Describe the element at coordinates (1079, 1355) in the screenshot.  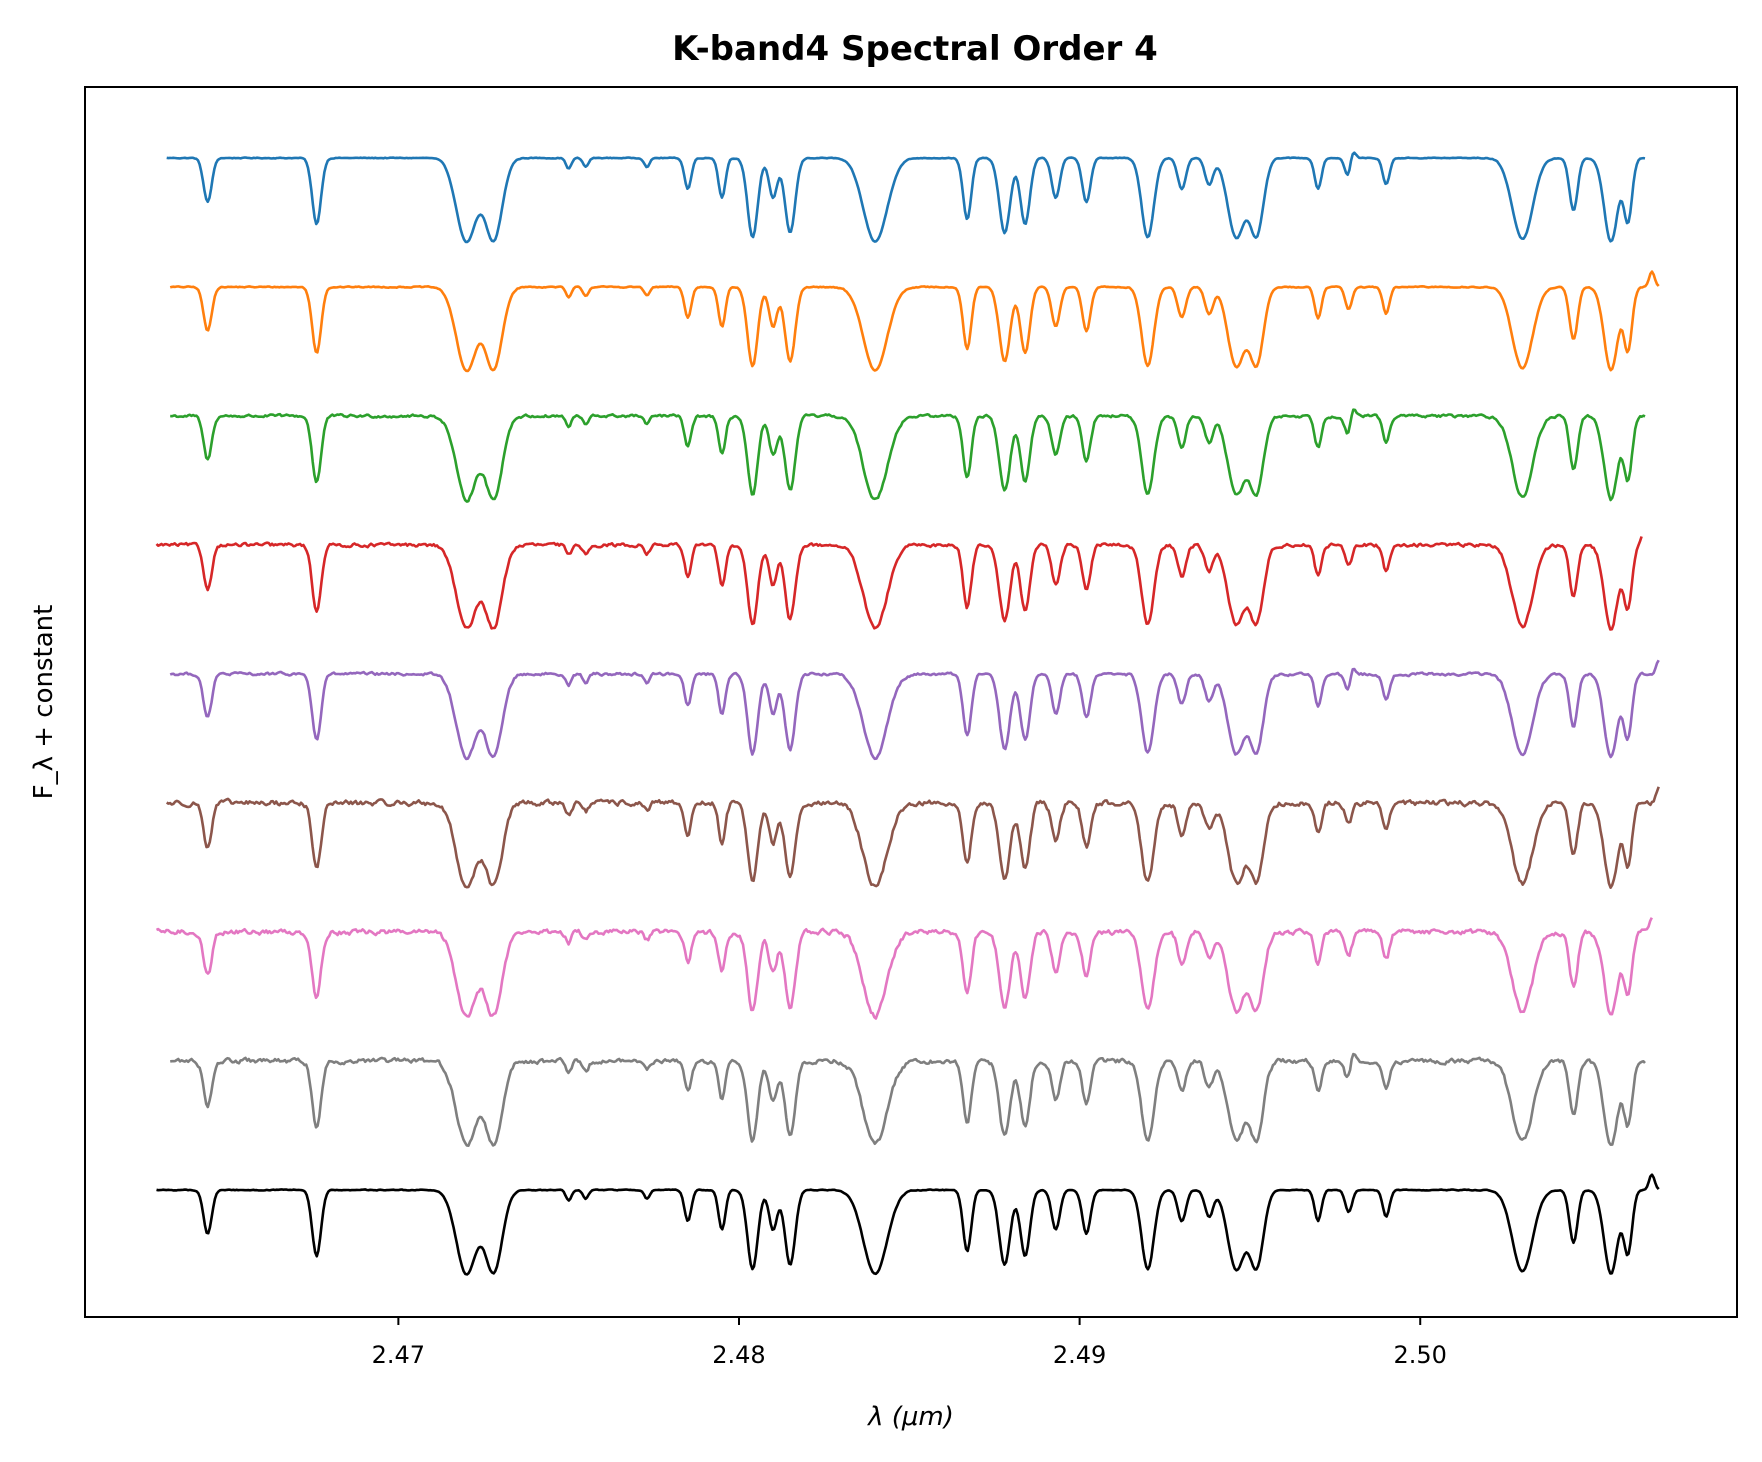
I see `x-tick-label: 2.49` at that location.